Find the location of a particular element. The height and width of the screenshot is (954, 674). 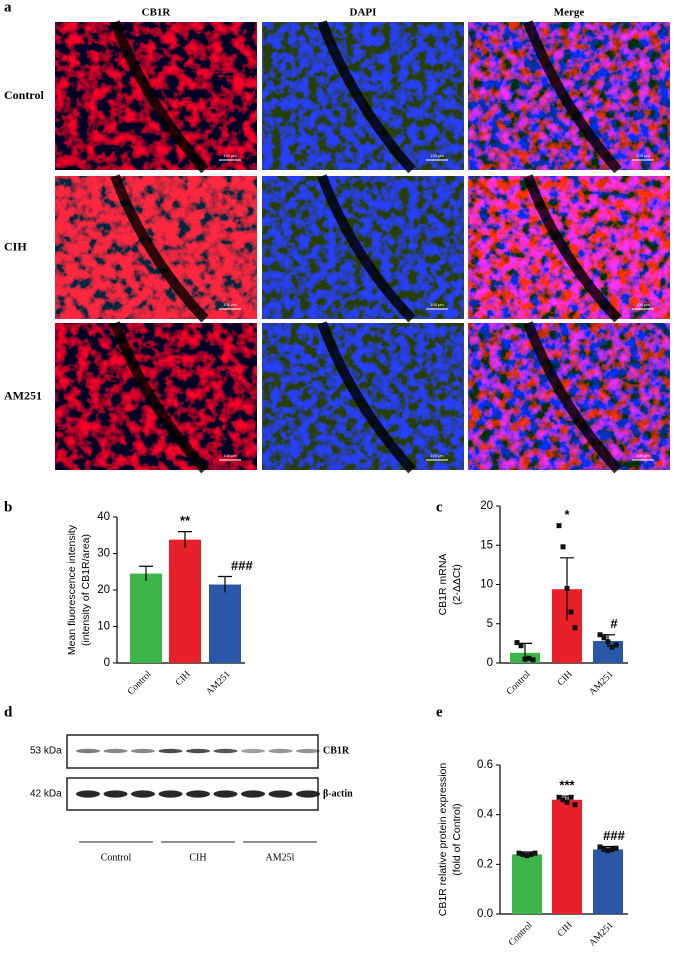

y-tick-label: 0.2 is located at coordinates (485, 864).